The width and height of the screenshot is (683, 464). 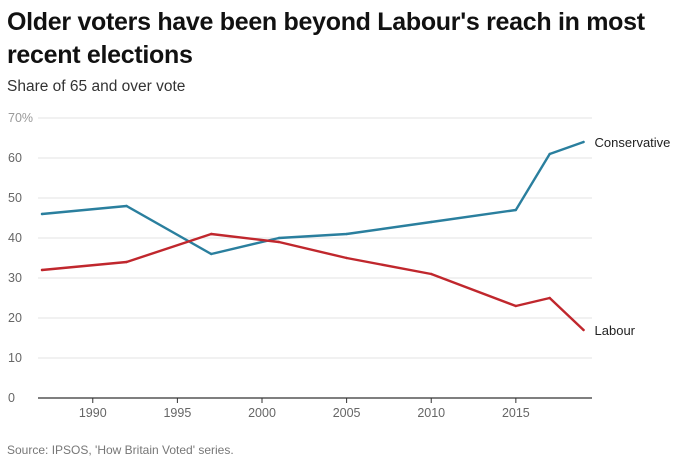 I want to click on y-tick-label: 30, so click(x=15, y=278).